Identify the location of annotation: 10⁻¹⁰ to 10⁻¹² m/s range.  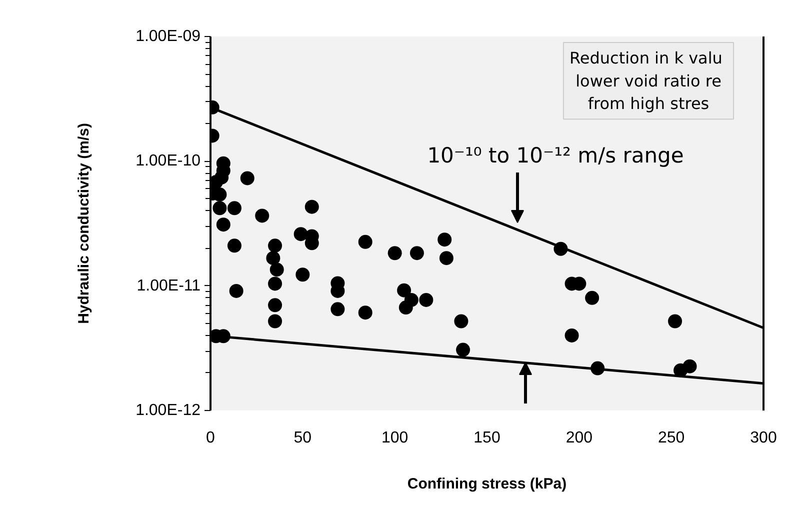
(555, 156).